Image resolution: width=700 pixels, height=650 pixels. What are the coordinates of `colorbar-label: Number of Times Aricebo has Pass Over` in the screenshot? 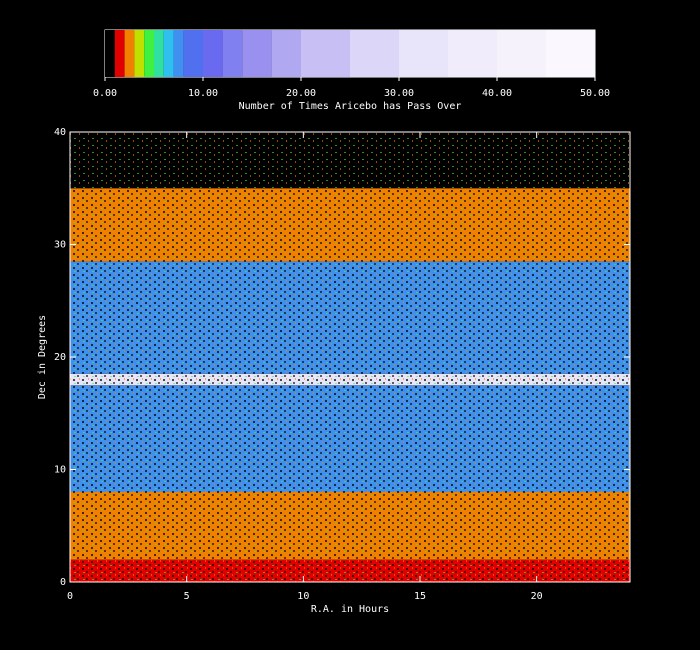 It's located at (350, 106).